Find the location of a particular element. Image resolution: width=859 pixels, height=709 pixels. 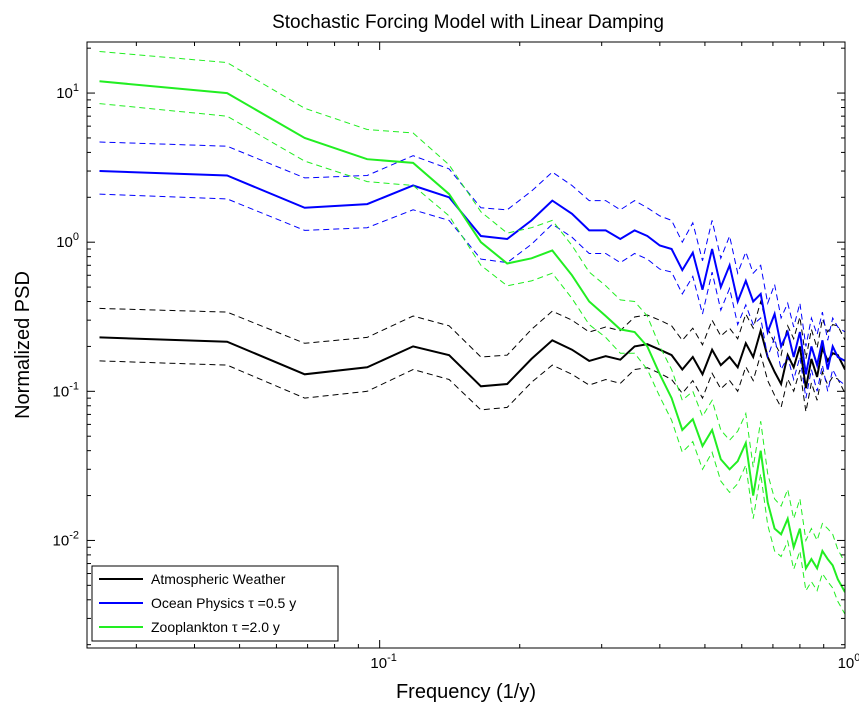

atmospheric-series-line is located at coordinates (472, 357).